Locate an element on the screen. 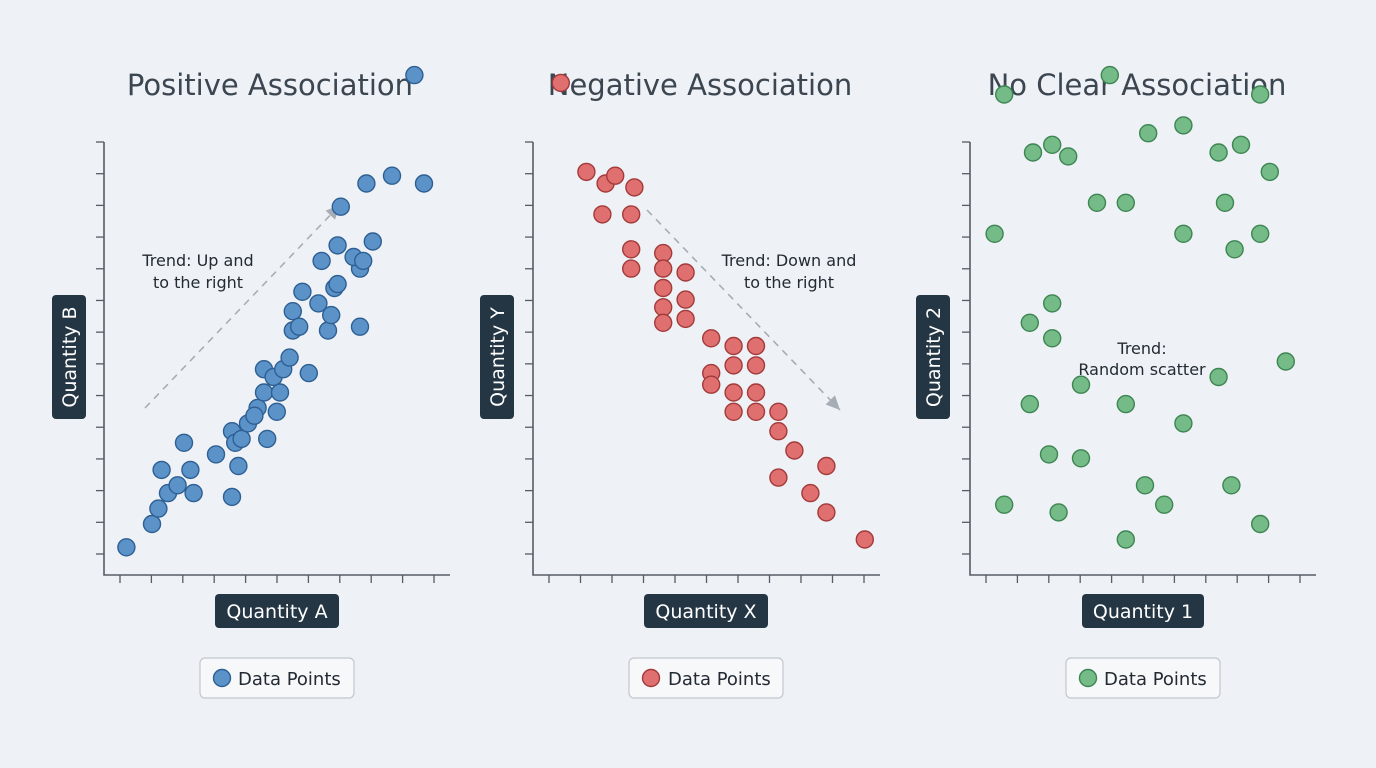  trend-annotation: Trend: Random scatter is located at coordinates (1142, 359).